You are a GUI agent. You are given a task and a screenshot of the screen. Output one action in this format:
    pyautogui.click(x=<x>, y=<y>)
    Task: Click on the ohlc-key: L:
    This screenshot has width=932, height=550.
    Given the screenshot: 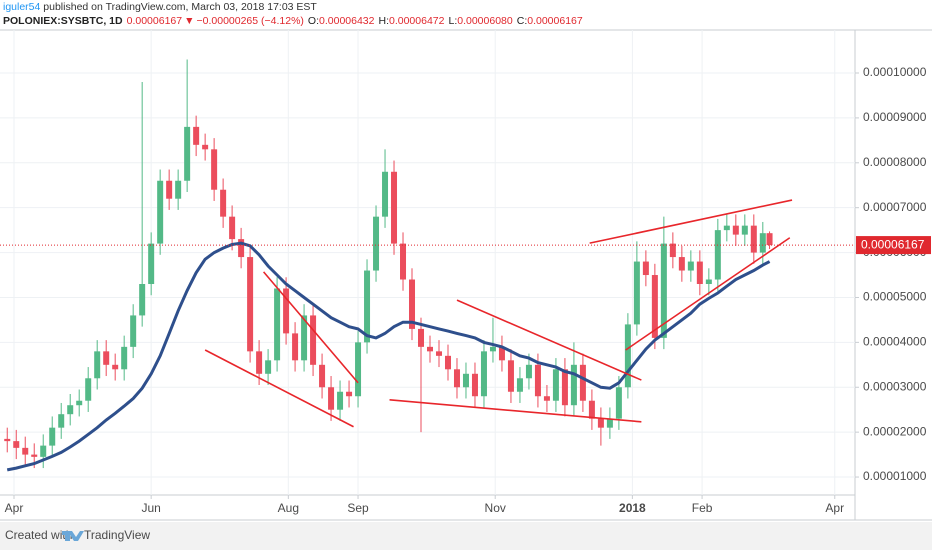 What is the action you would take?
    pyautogui.click(x=452, y=21)
    